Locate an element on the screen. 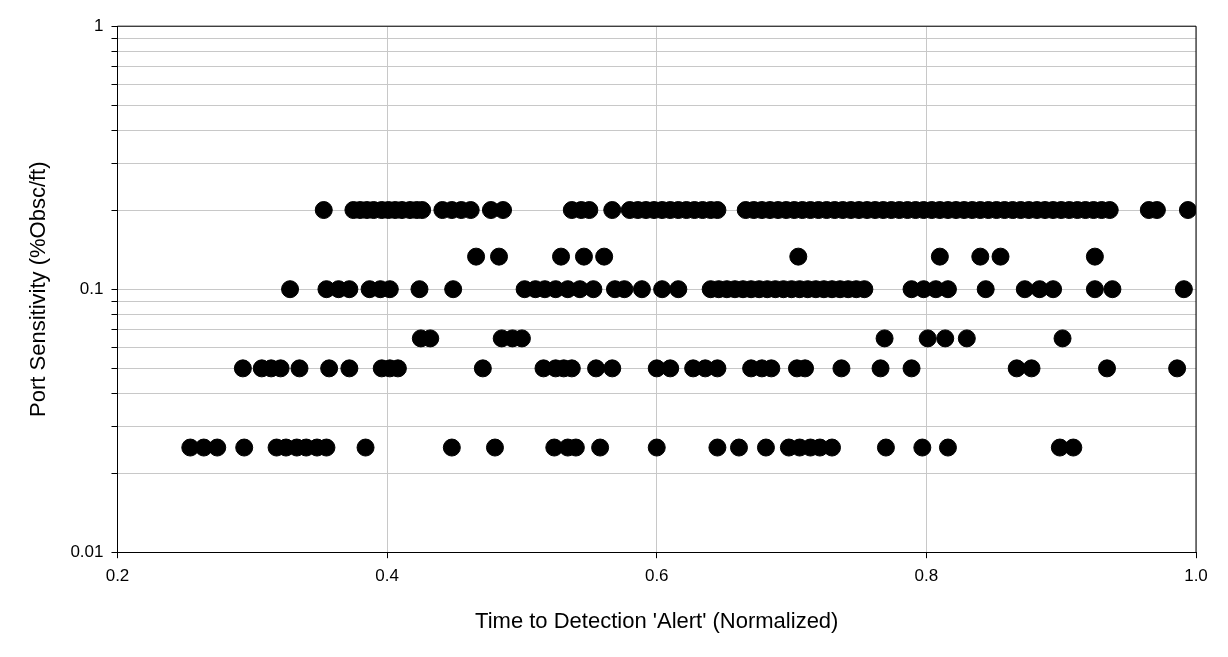 Image resolution: width=1228 pixels, height=657 pixels. y-tick-label: 0.01 is located at coordinates (87, 551).